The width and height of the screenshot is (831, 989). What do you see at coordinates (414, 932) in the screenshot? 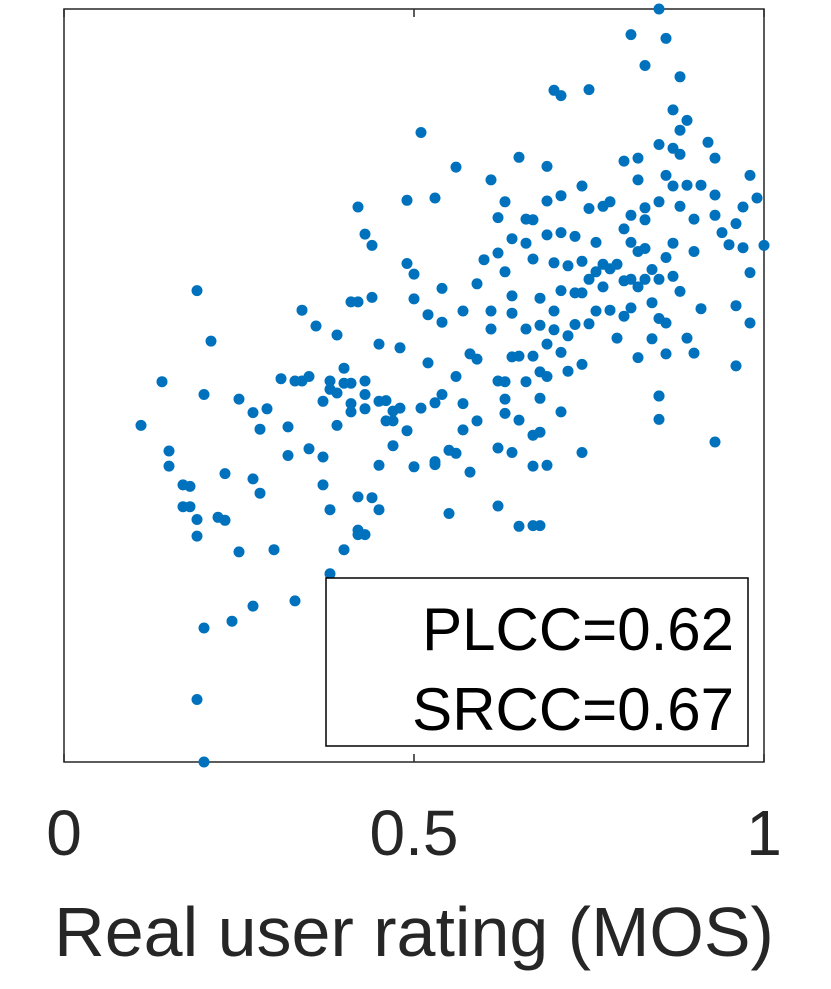
I see `x-axis-label: Real user rating (MOS)` at bounding box center [414, 932].